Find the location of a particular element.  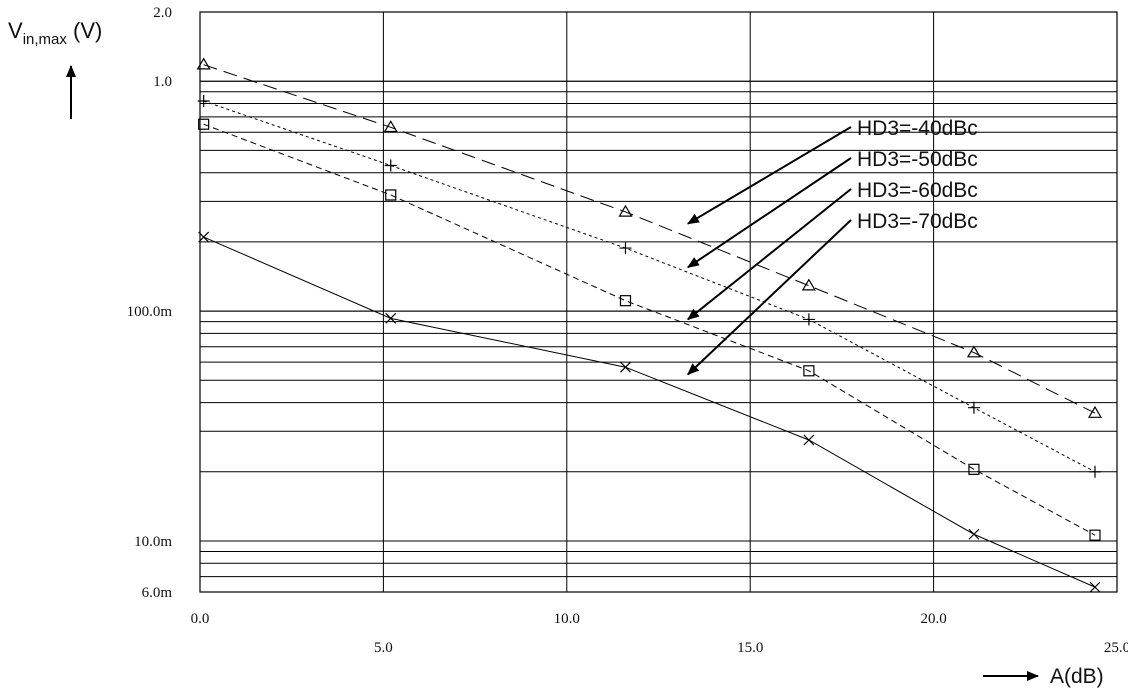

annotations: HD3=-40dBc HD3=-50dBc HD3=-60dBc HD3=-70dBc is located at coordinates (832, 246).